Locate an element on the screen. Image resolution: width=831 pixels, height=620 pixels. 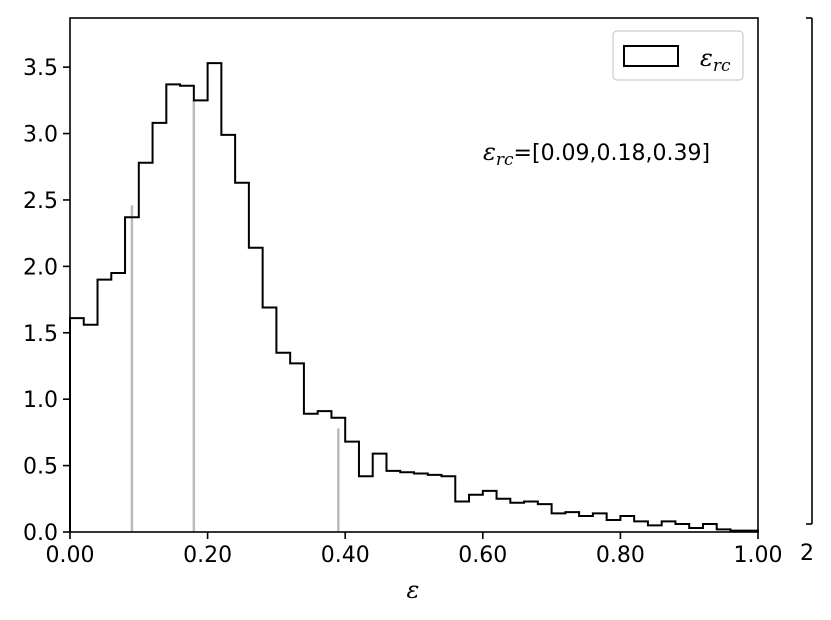
x-tick-label: 0.60 is located at coordinates (482, 555).